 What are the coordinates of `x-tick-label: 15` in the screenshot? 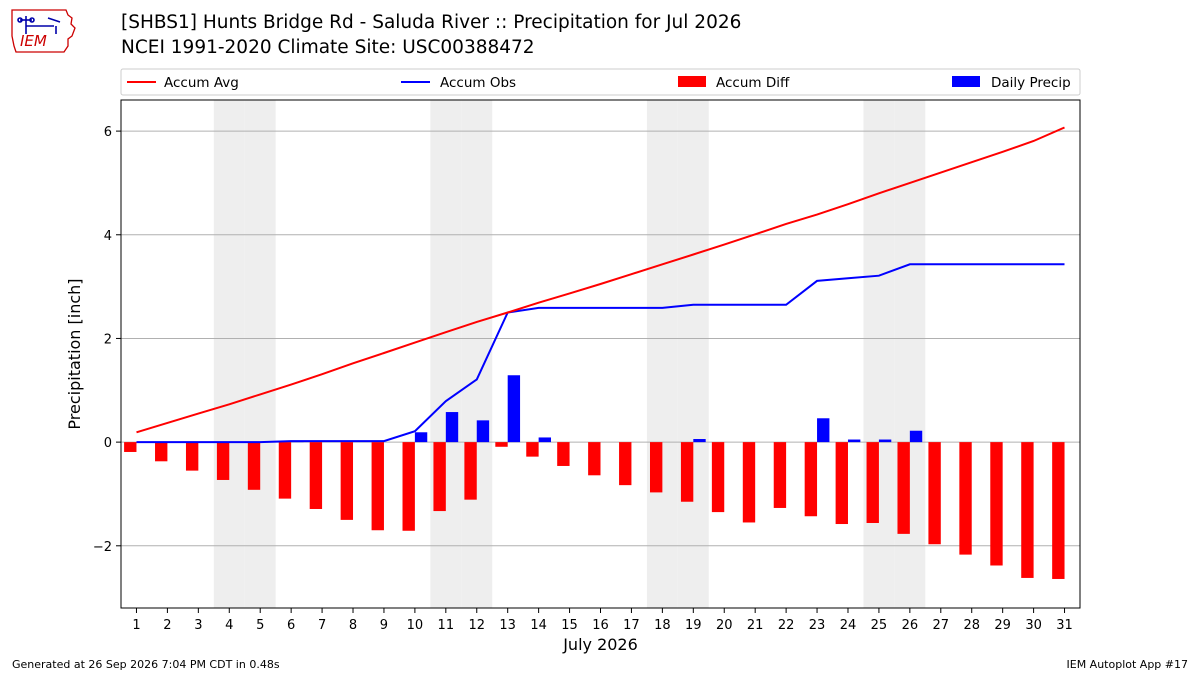 It's located at (569, 625).